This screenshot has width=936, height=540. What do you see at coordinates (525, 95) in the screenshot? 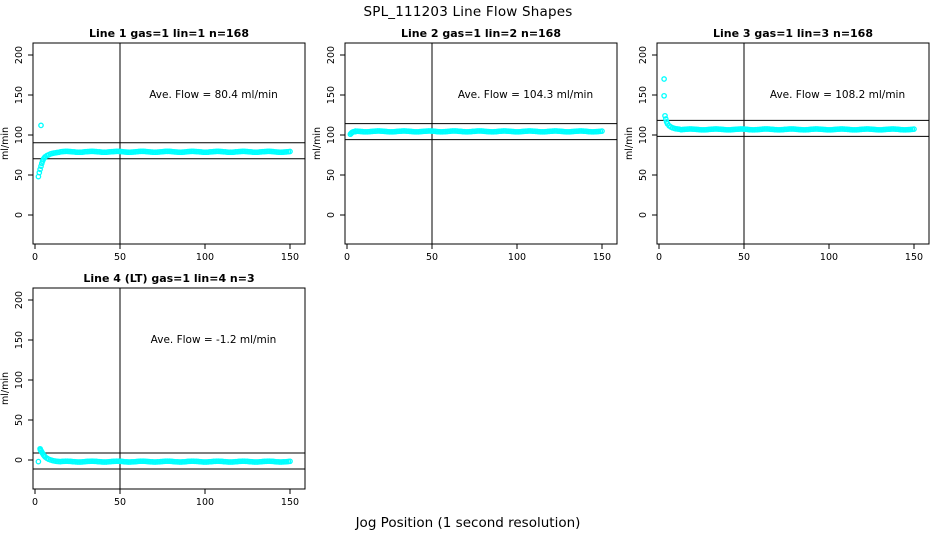
I see `ave-flow-annotation: Ave. Flow = 104.3 ml/min` at bounding box center [525, 95].